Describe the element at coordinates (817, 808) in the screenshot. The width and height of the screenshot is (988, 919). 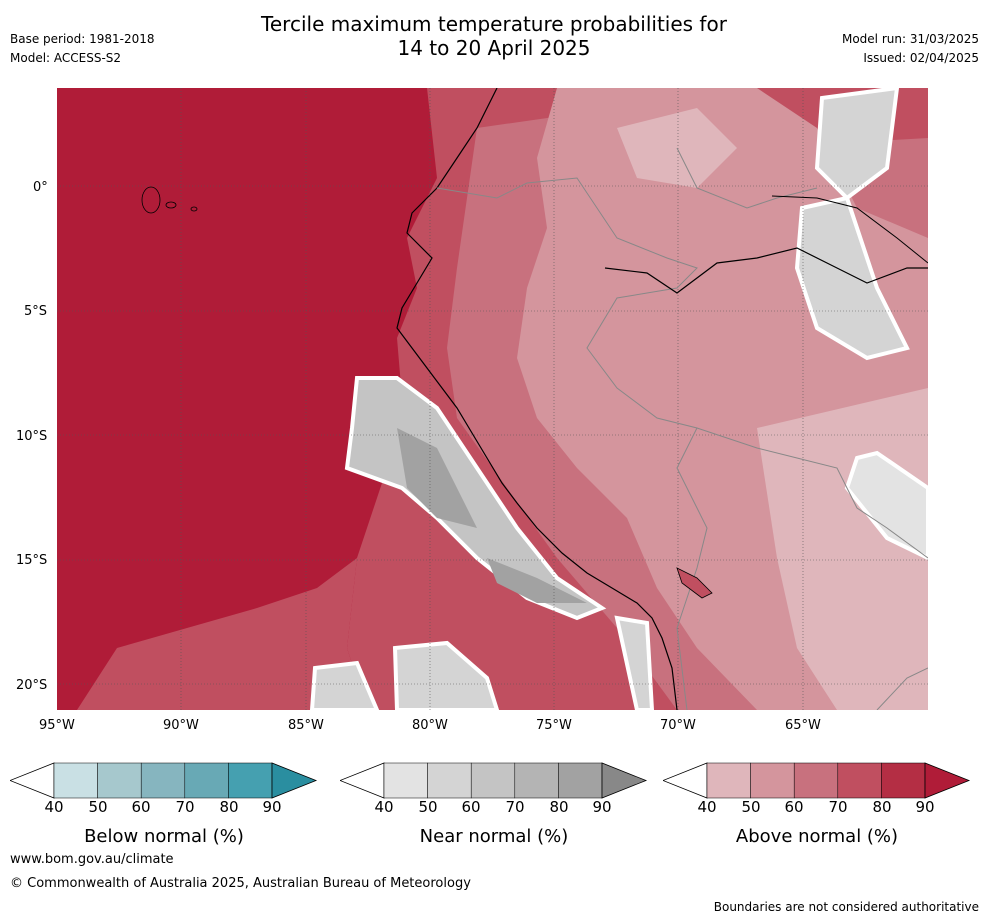
I see `colorbar-above-normal-ticks: 40 50 60 70 80 90` at that location.